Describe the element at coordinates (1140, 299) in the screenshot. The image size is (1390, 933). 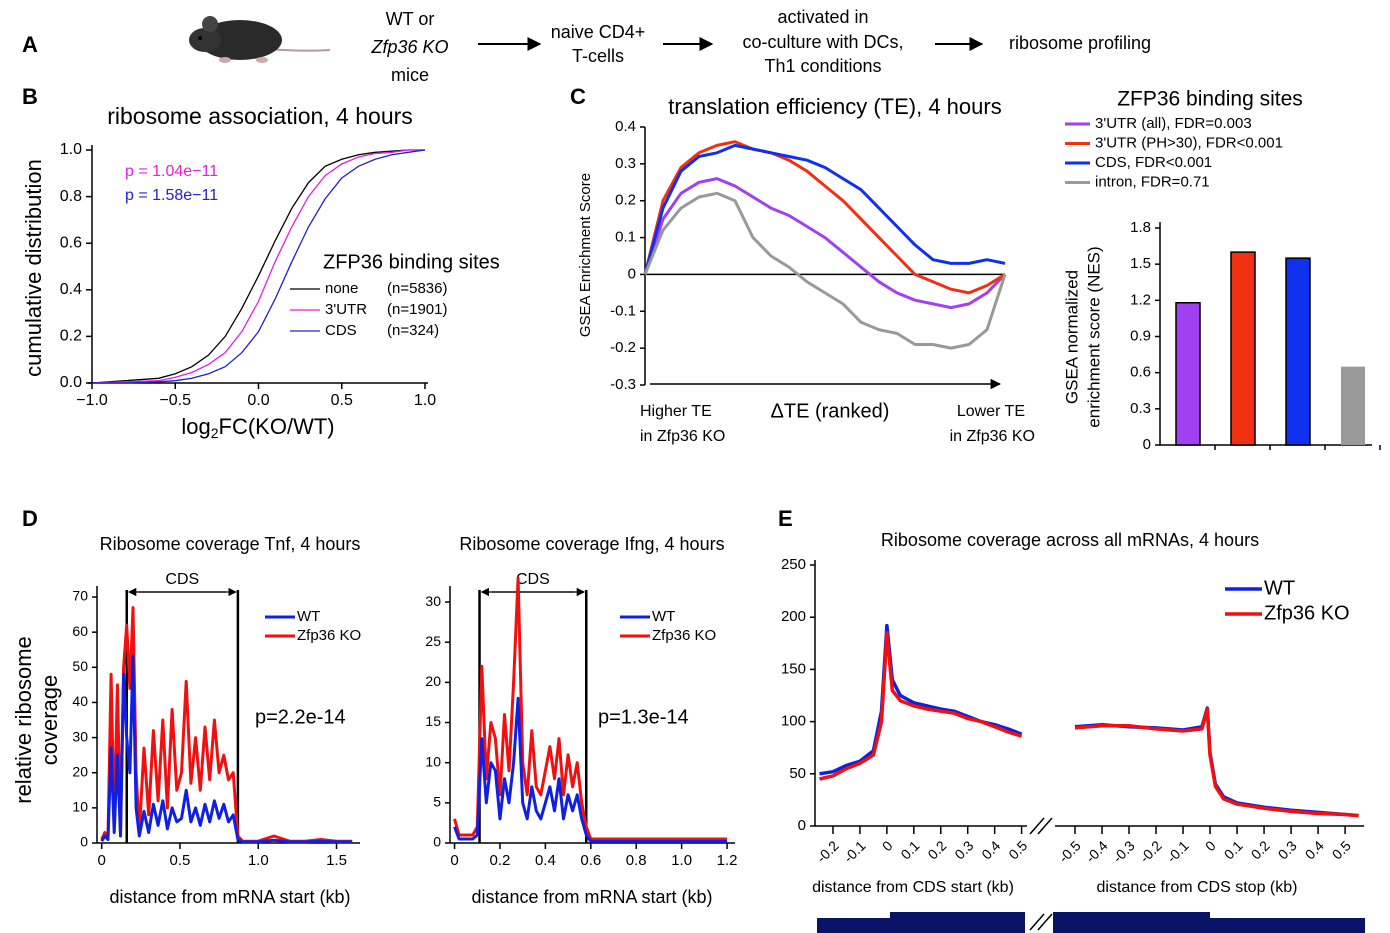
I see `y-tick-label: 1.2` at that location.